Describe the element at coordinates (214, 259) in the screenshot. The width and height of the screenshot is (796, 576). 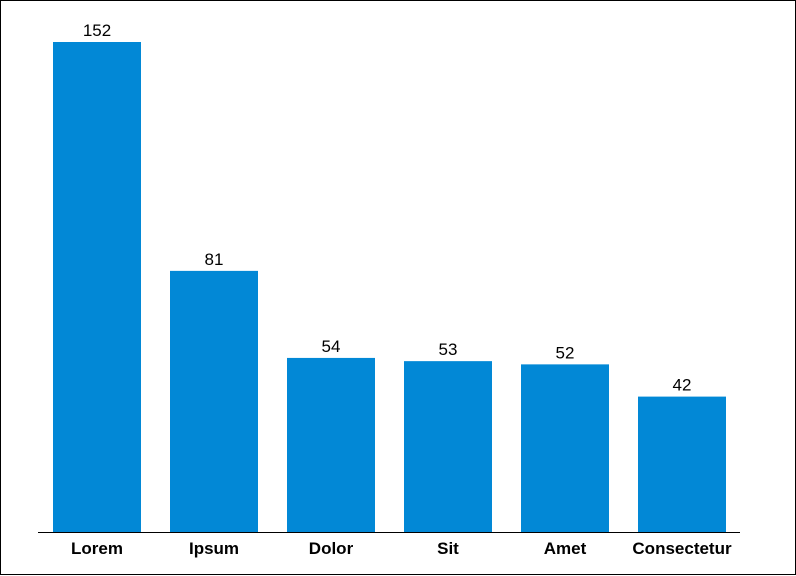
I see `value-label-ipsum: 81` at that location.